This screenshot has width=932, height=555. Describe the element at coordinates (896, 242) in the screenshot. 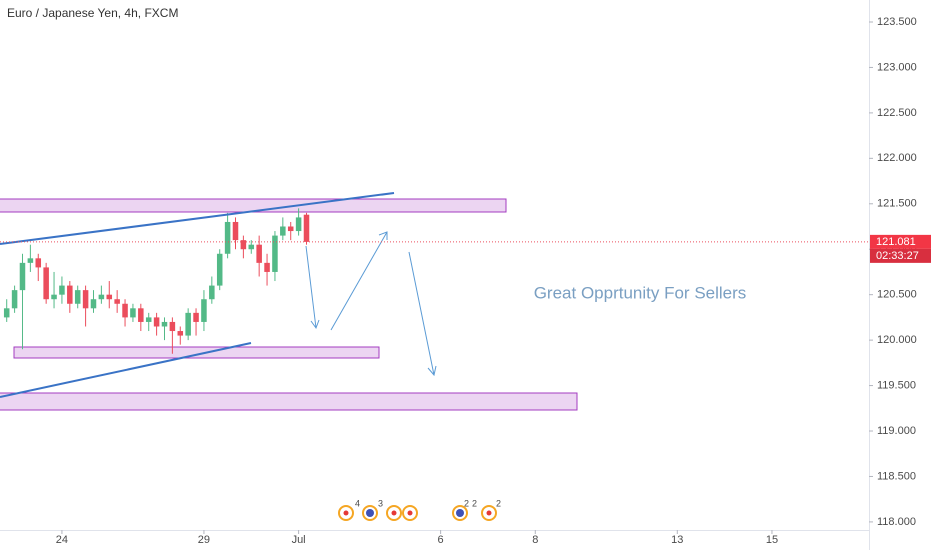

I see `last-price-label: 121.081` at that location.